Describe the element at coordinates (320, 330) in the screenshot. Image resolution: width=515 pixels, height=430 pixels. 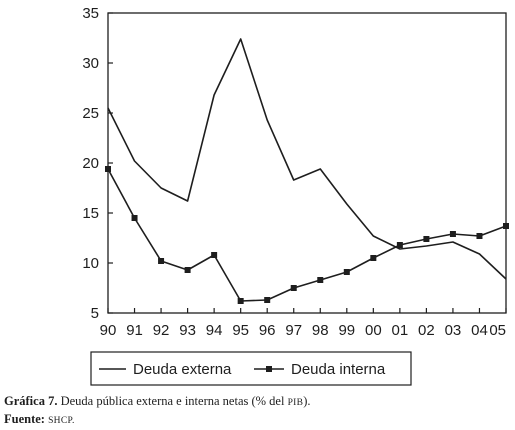
I see `x-tick-label: 98` at that location.